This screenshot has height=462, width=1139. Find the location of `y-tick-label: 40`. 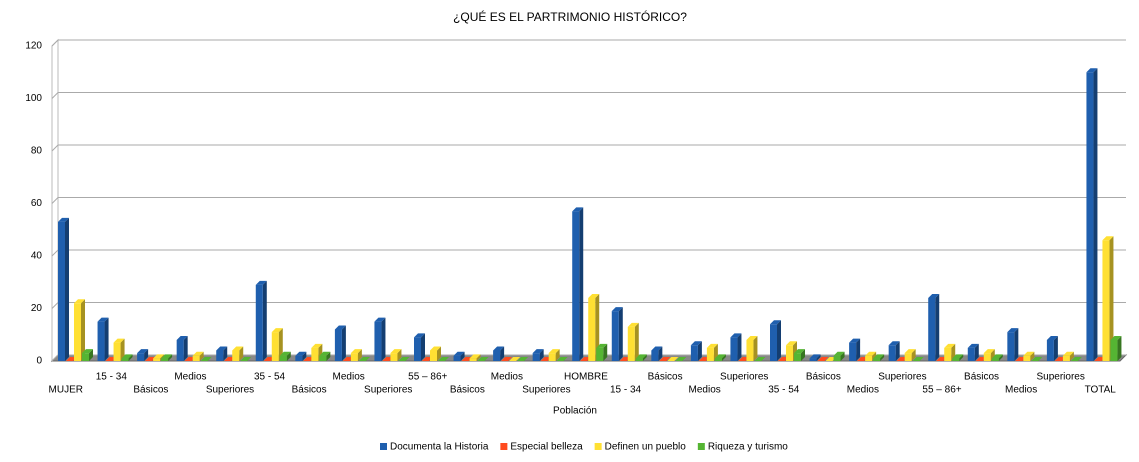

y-tick-label: 40 is located at coordinates (37, 256).